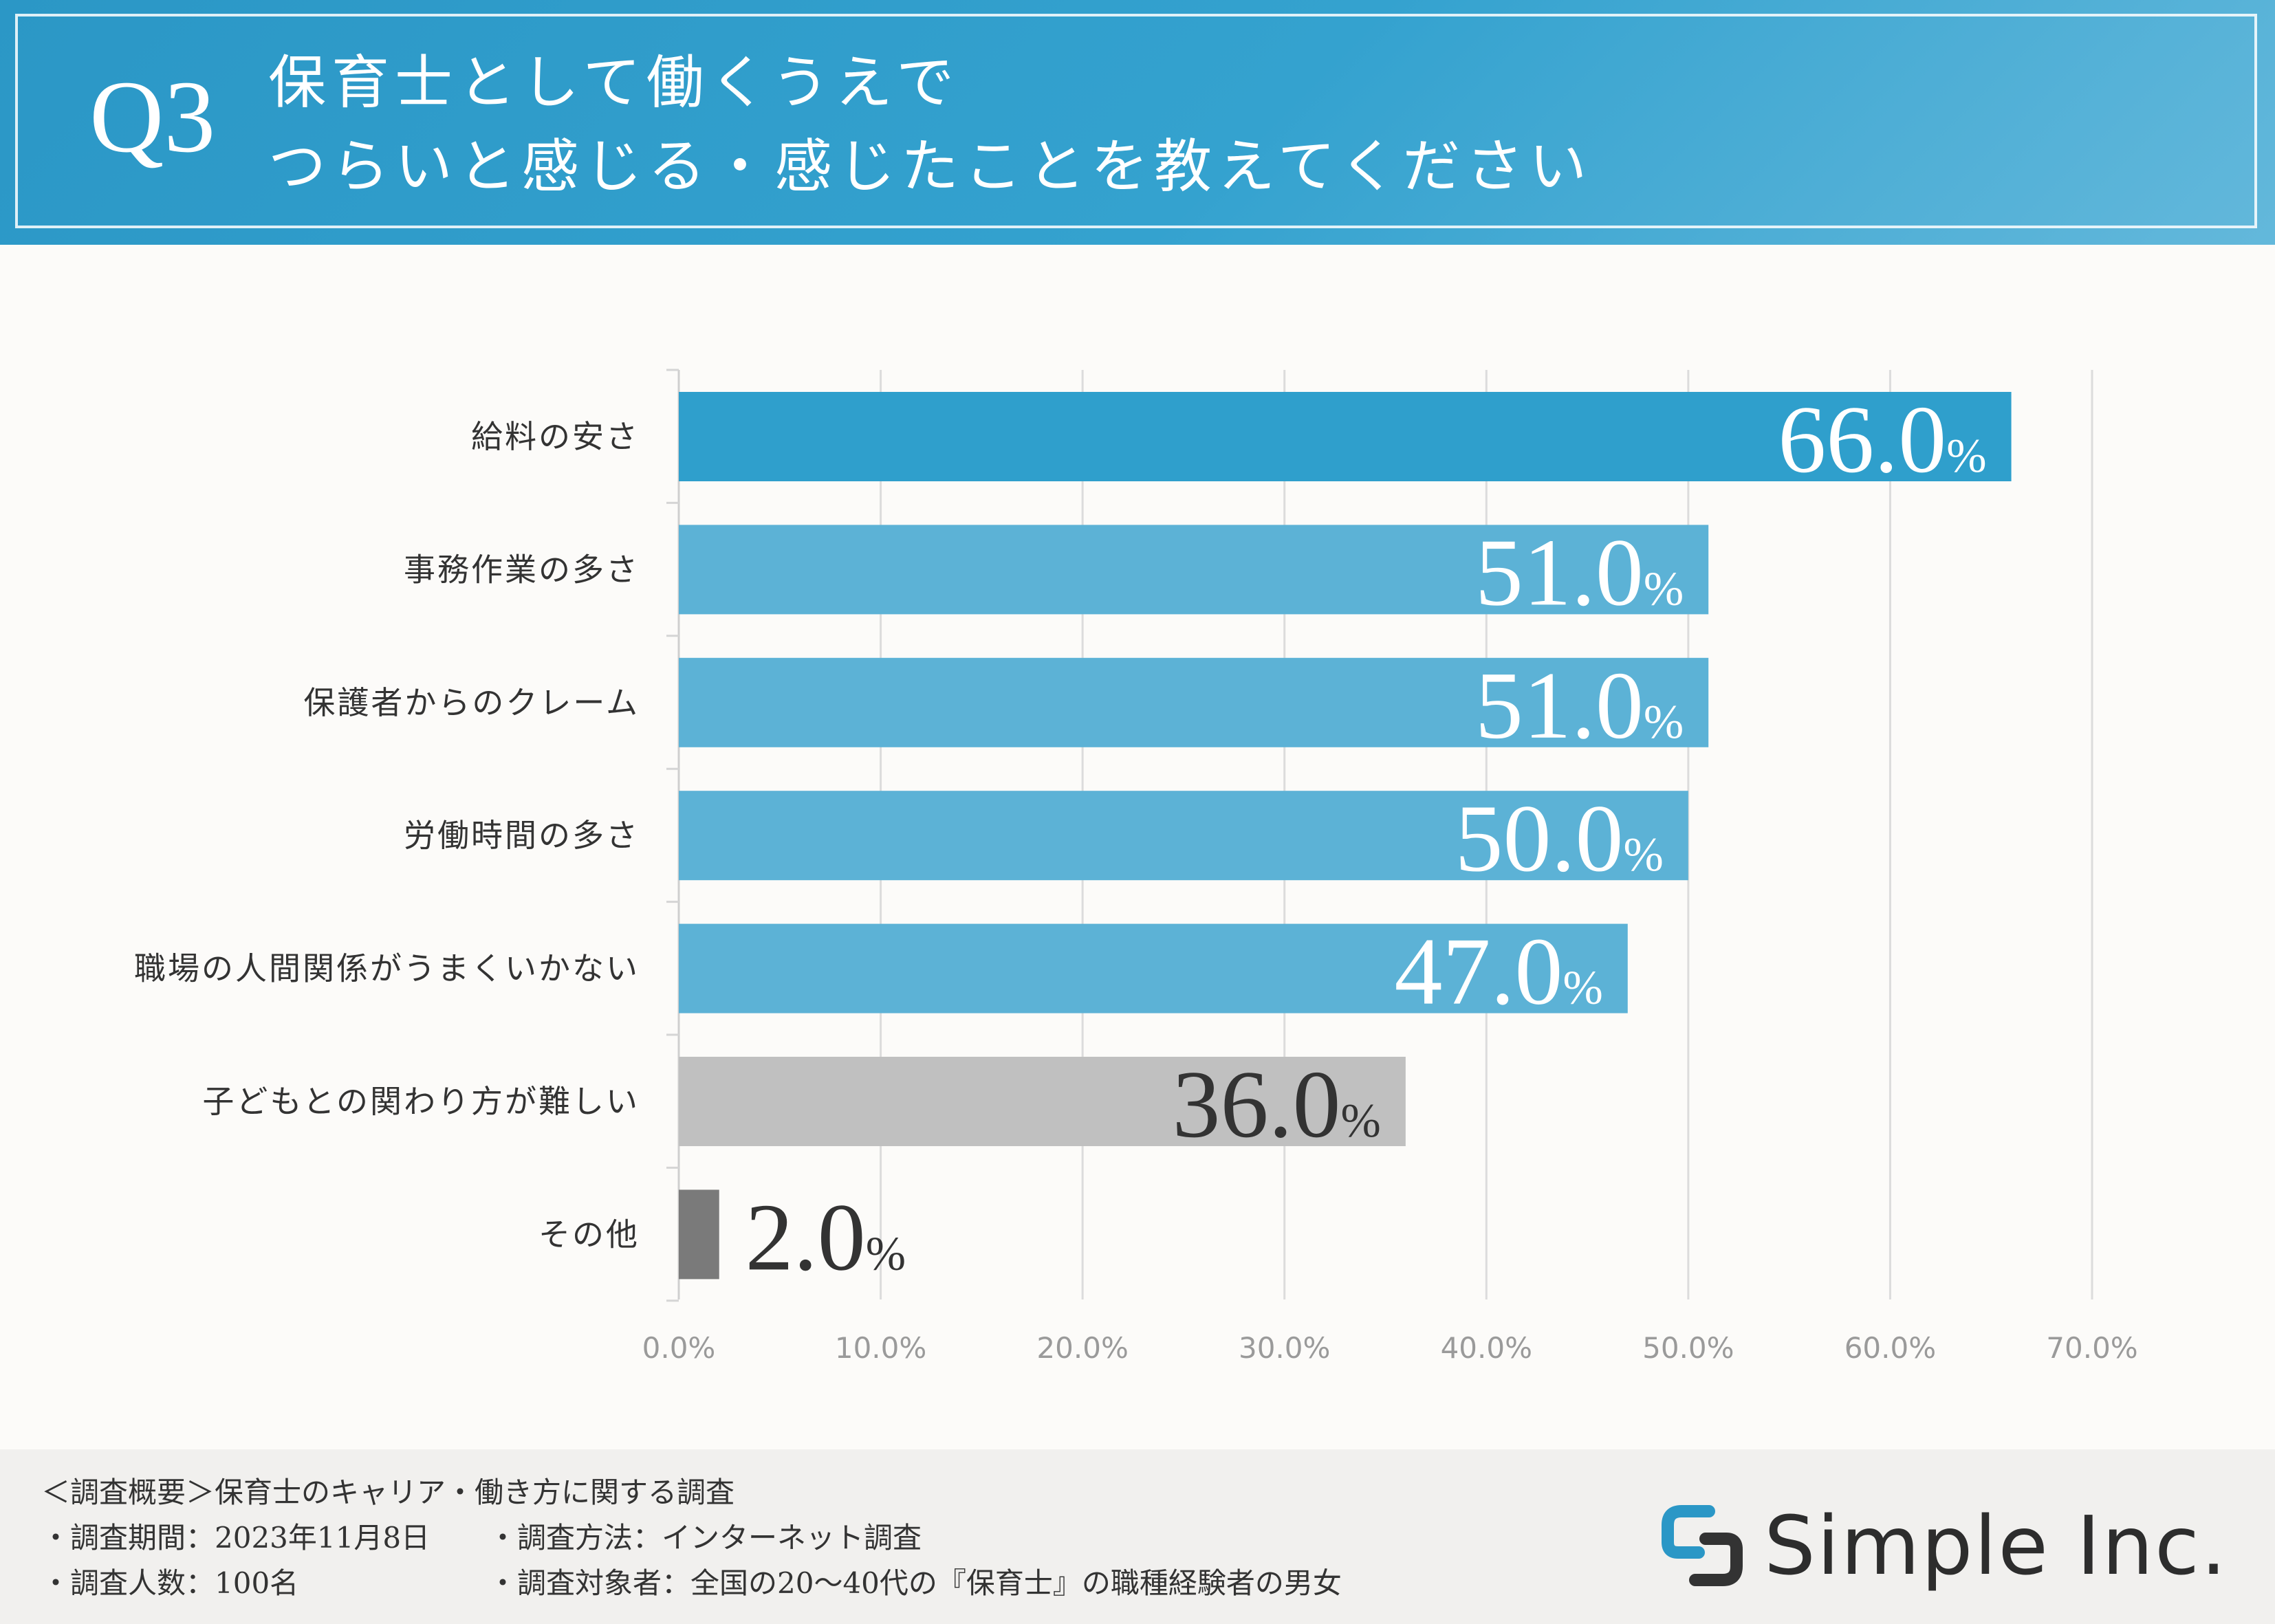 The width and height of the screenshot is (2275, 1624). What do you see at coordinates (705, 1538) in the screenshot?
I see `survey-method: ・調査方法：インターネット調査` at bounding box center [705, 1538].